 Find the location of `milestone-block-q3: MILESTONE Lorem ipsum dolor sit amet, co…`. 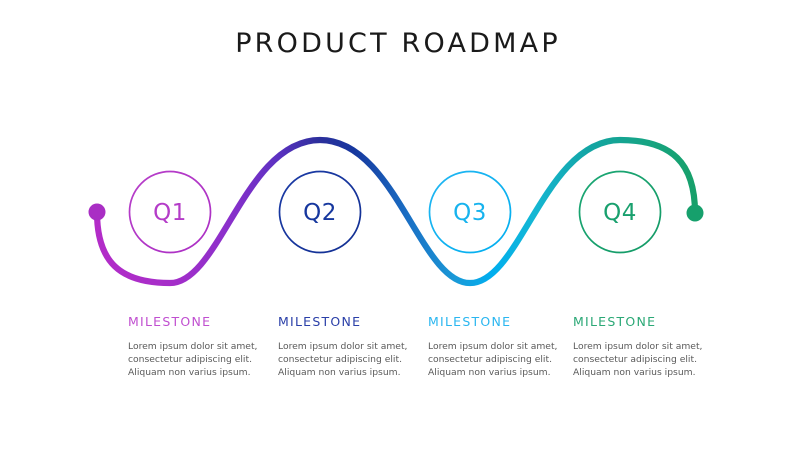

milestone-block-q3: MILESTONE Lorem ipsum dolor sit amet, co… is located at coordinates (494, 347).